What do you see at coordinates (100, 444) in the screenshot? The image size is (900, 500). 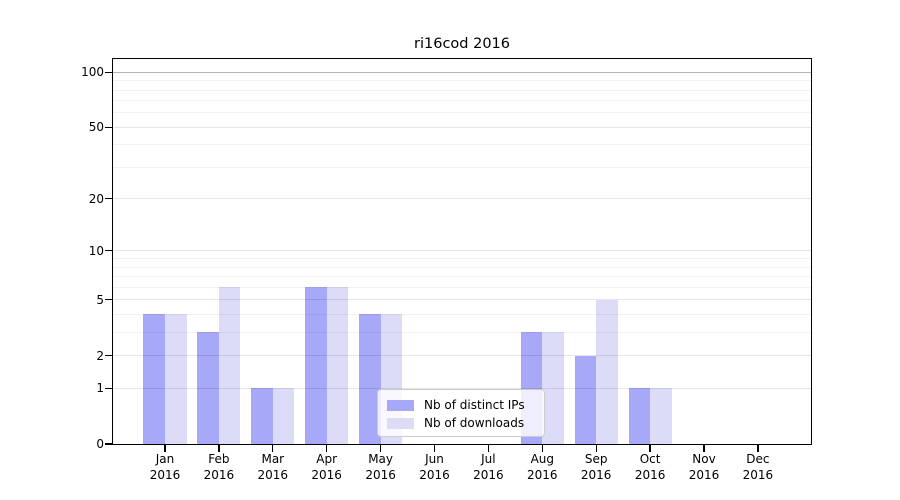 I see `y-tick-label-0: 0` at bounding box center [100, 444].